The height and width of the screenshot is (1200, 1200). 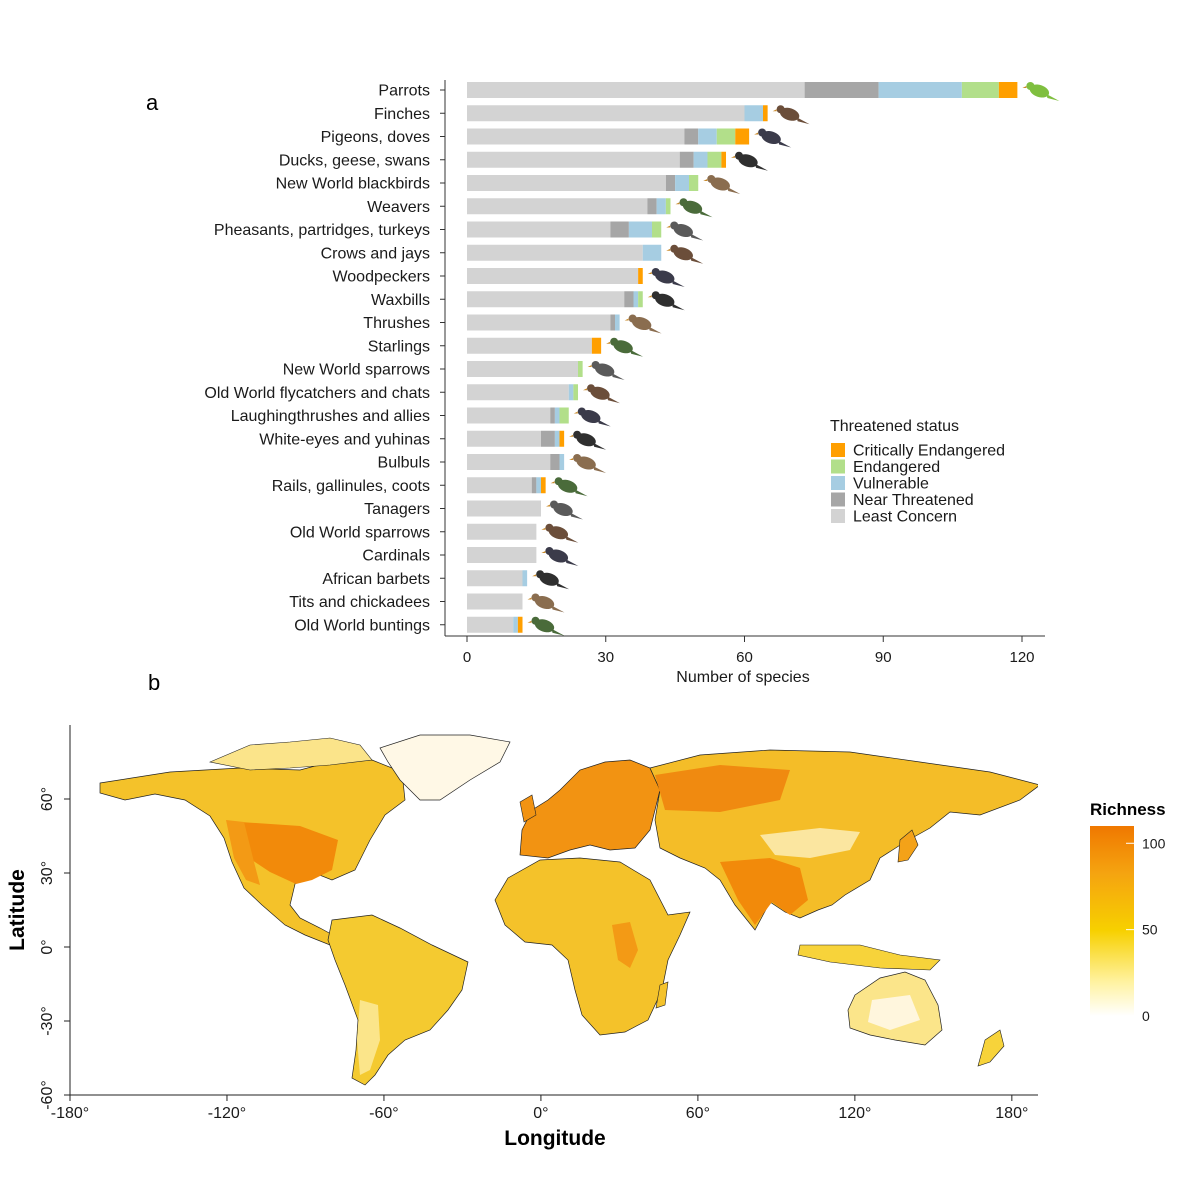 I want to click on map-y-ticks: -60° -30° 0° 30° 60°, so click(x=54, y=948).